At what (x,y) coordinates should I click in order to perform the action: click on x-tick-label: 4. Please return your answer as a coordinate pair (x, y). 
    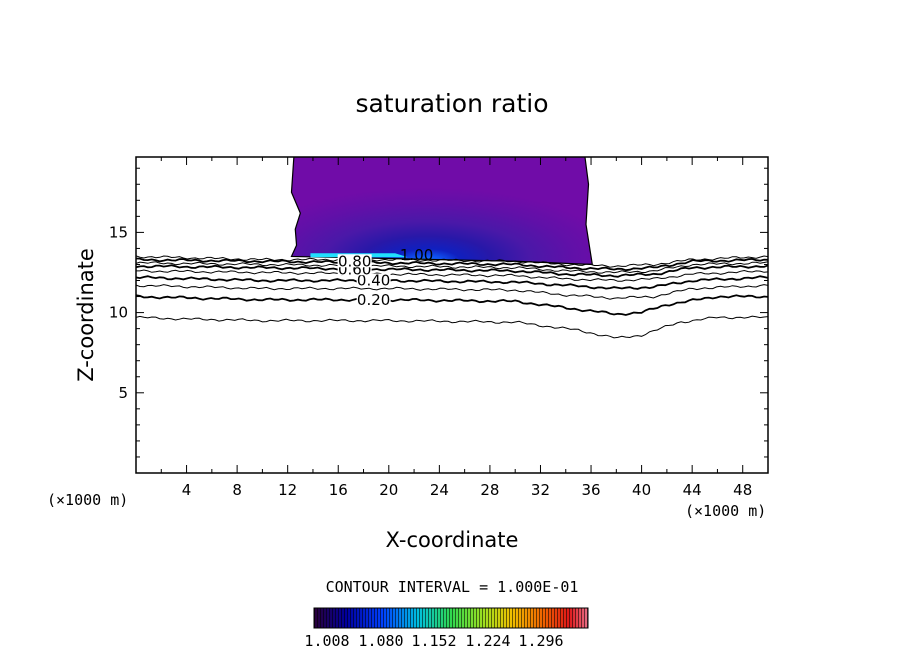
    Looking at the image, I should click on (187, 490).